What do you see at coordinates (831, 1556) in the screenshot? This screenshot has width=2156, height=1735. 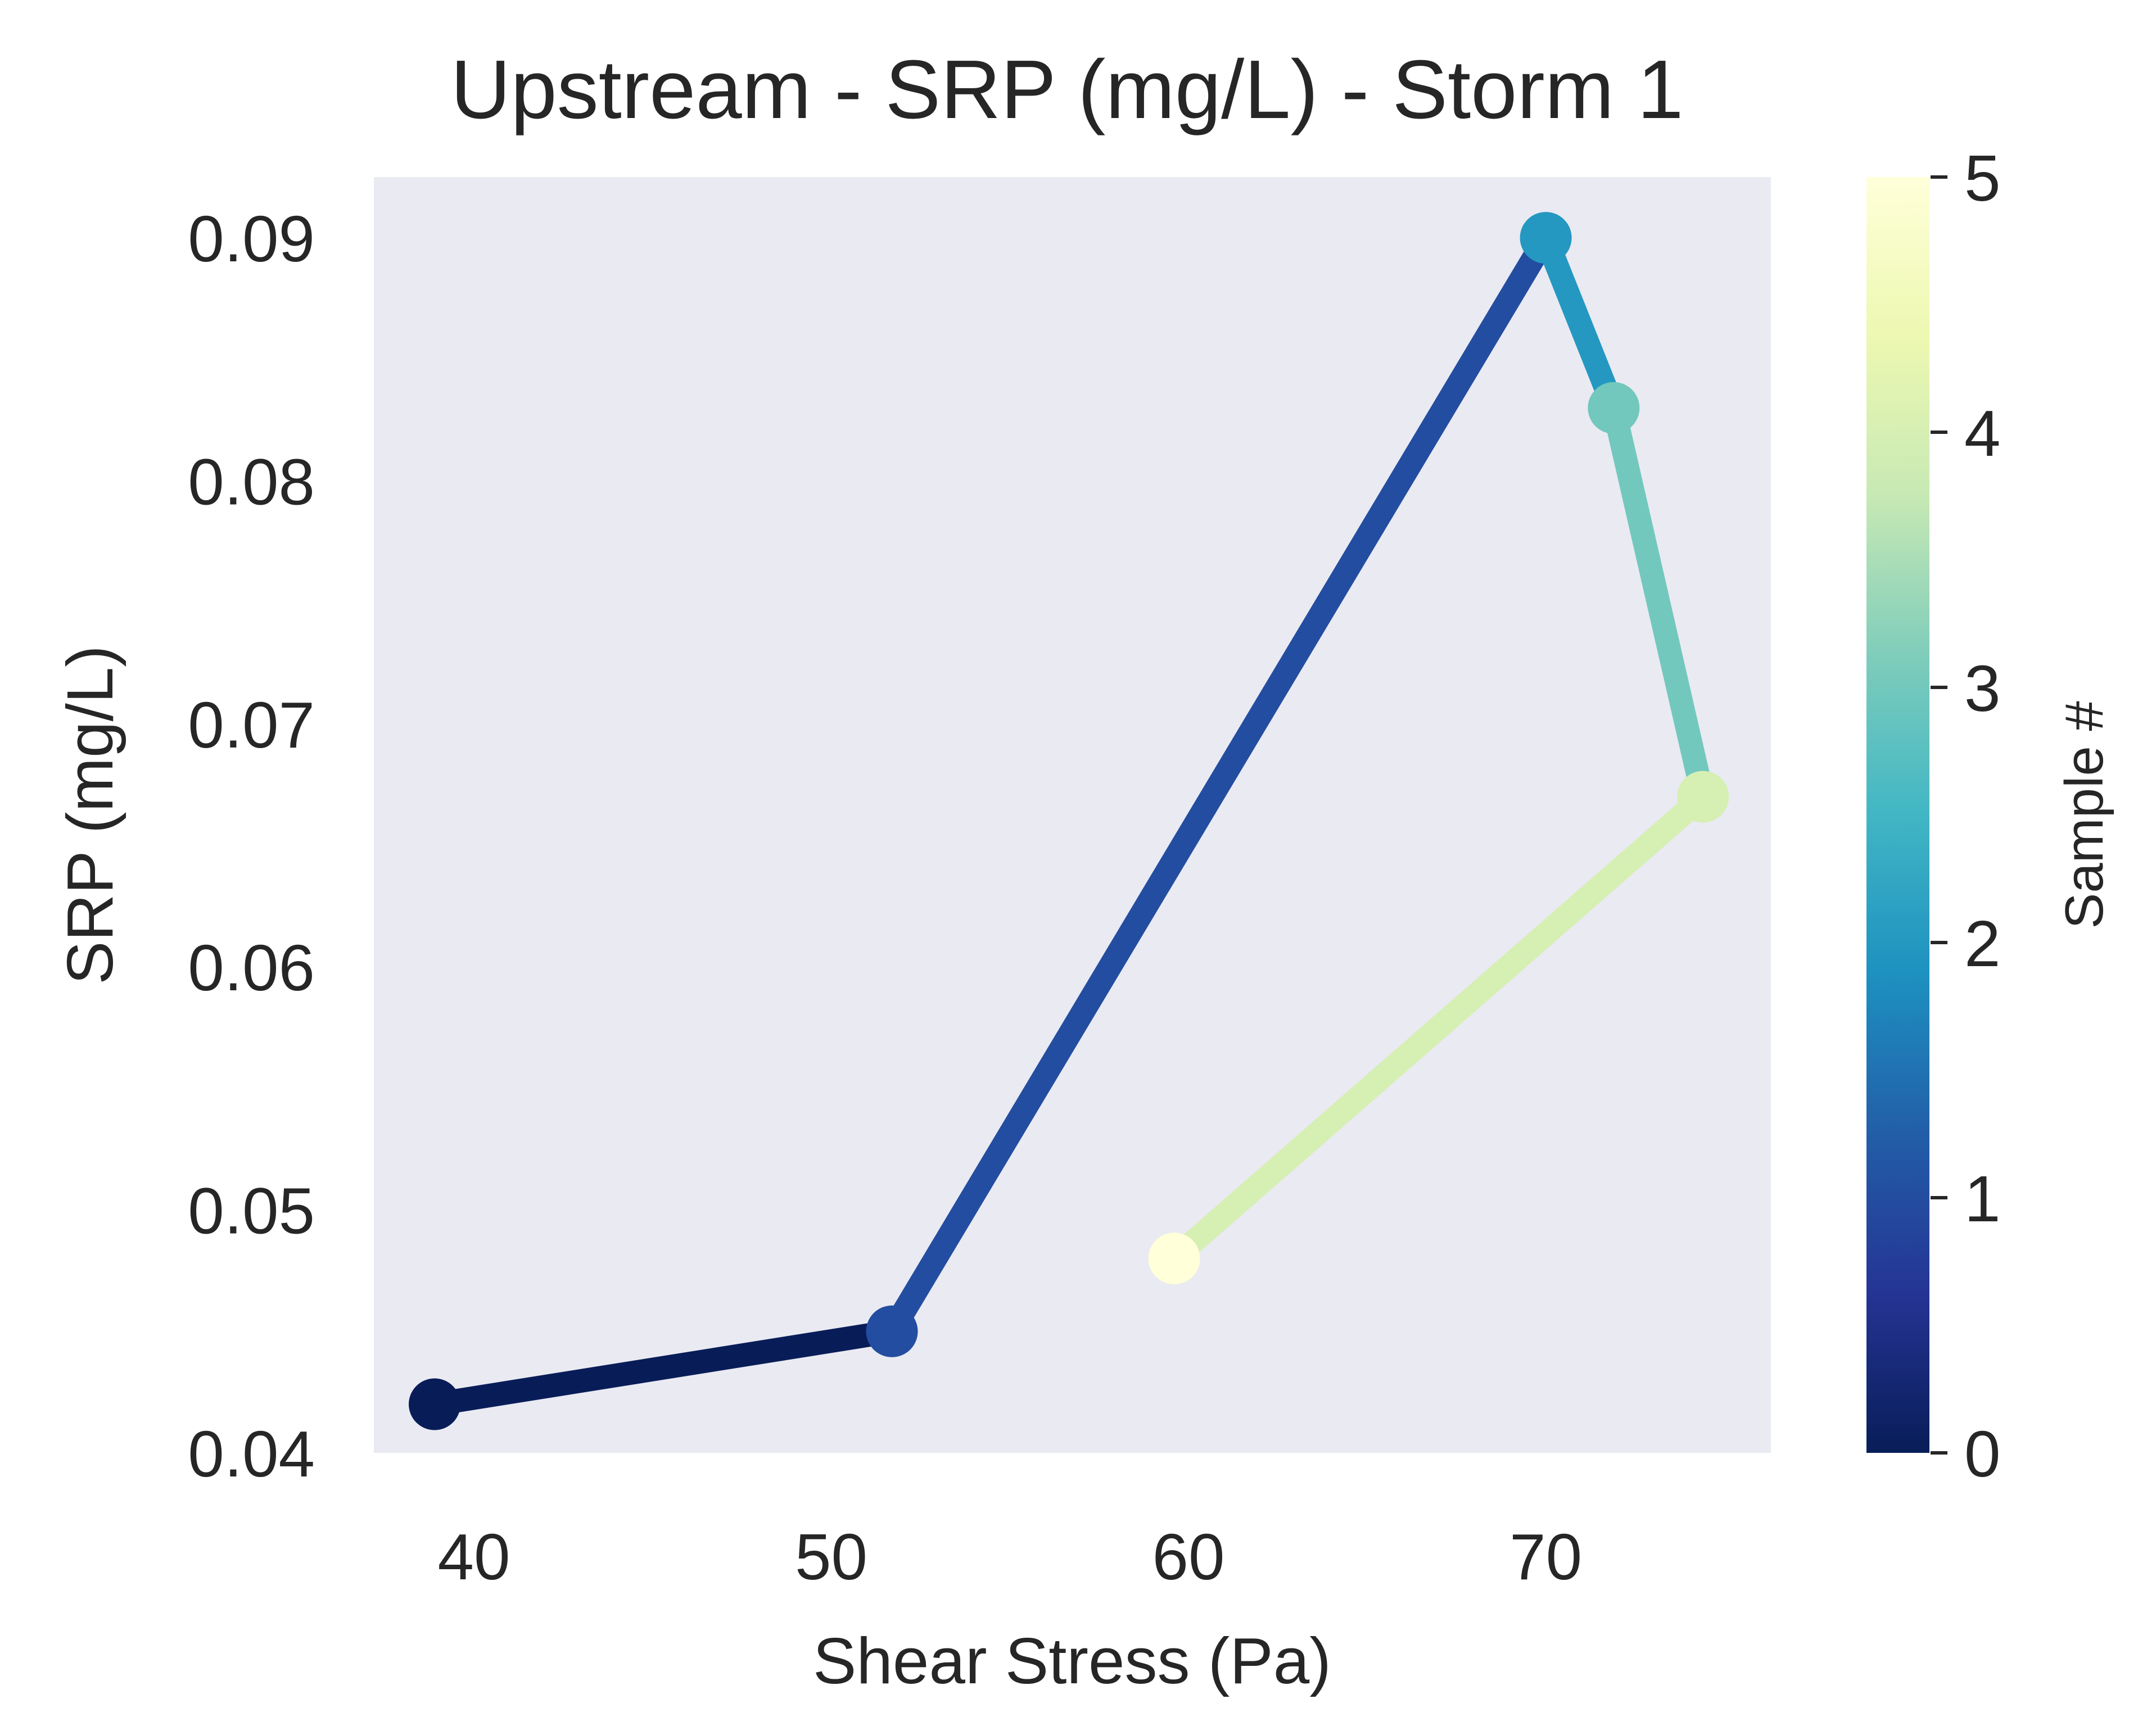 I see `x-tick-label: 50` at bounding box center [831, 1556].